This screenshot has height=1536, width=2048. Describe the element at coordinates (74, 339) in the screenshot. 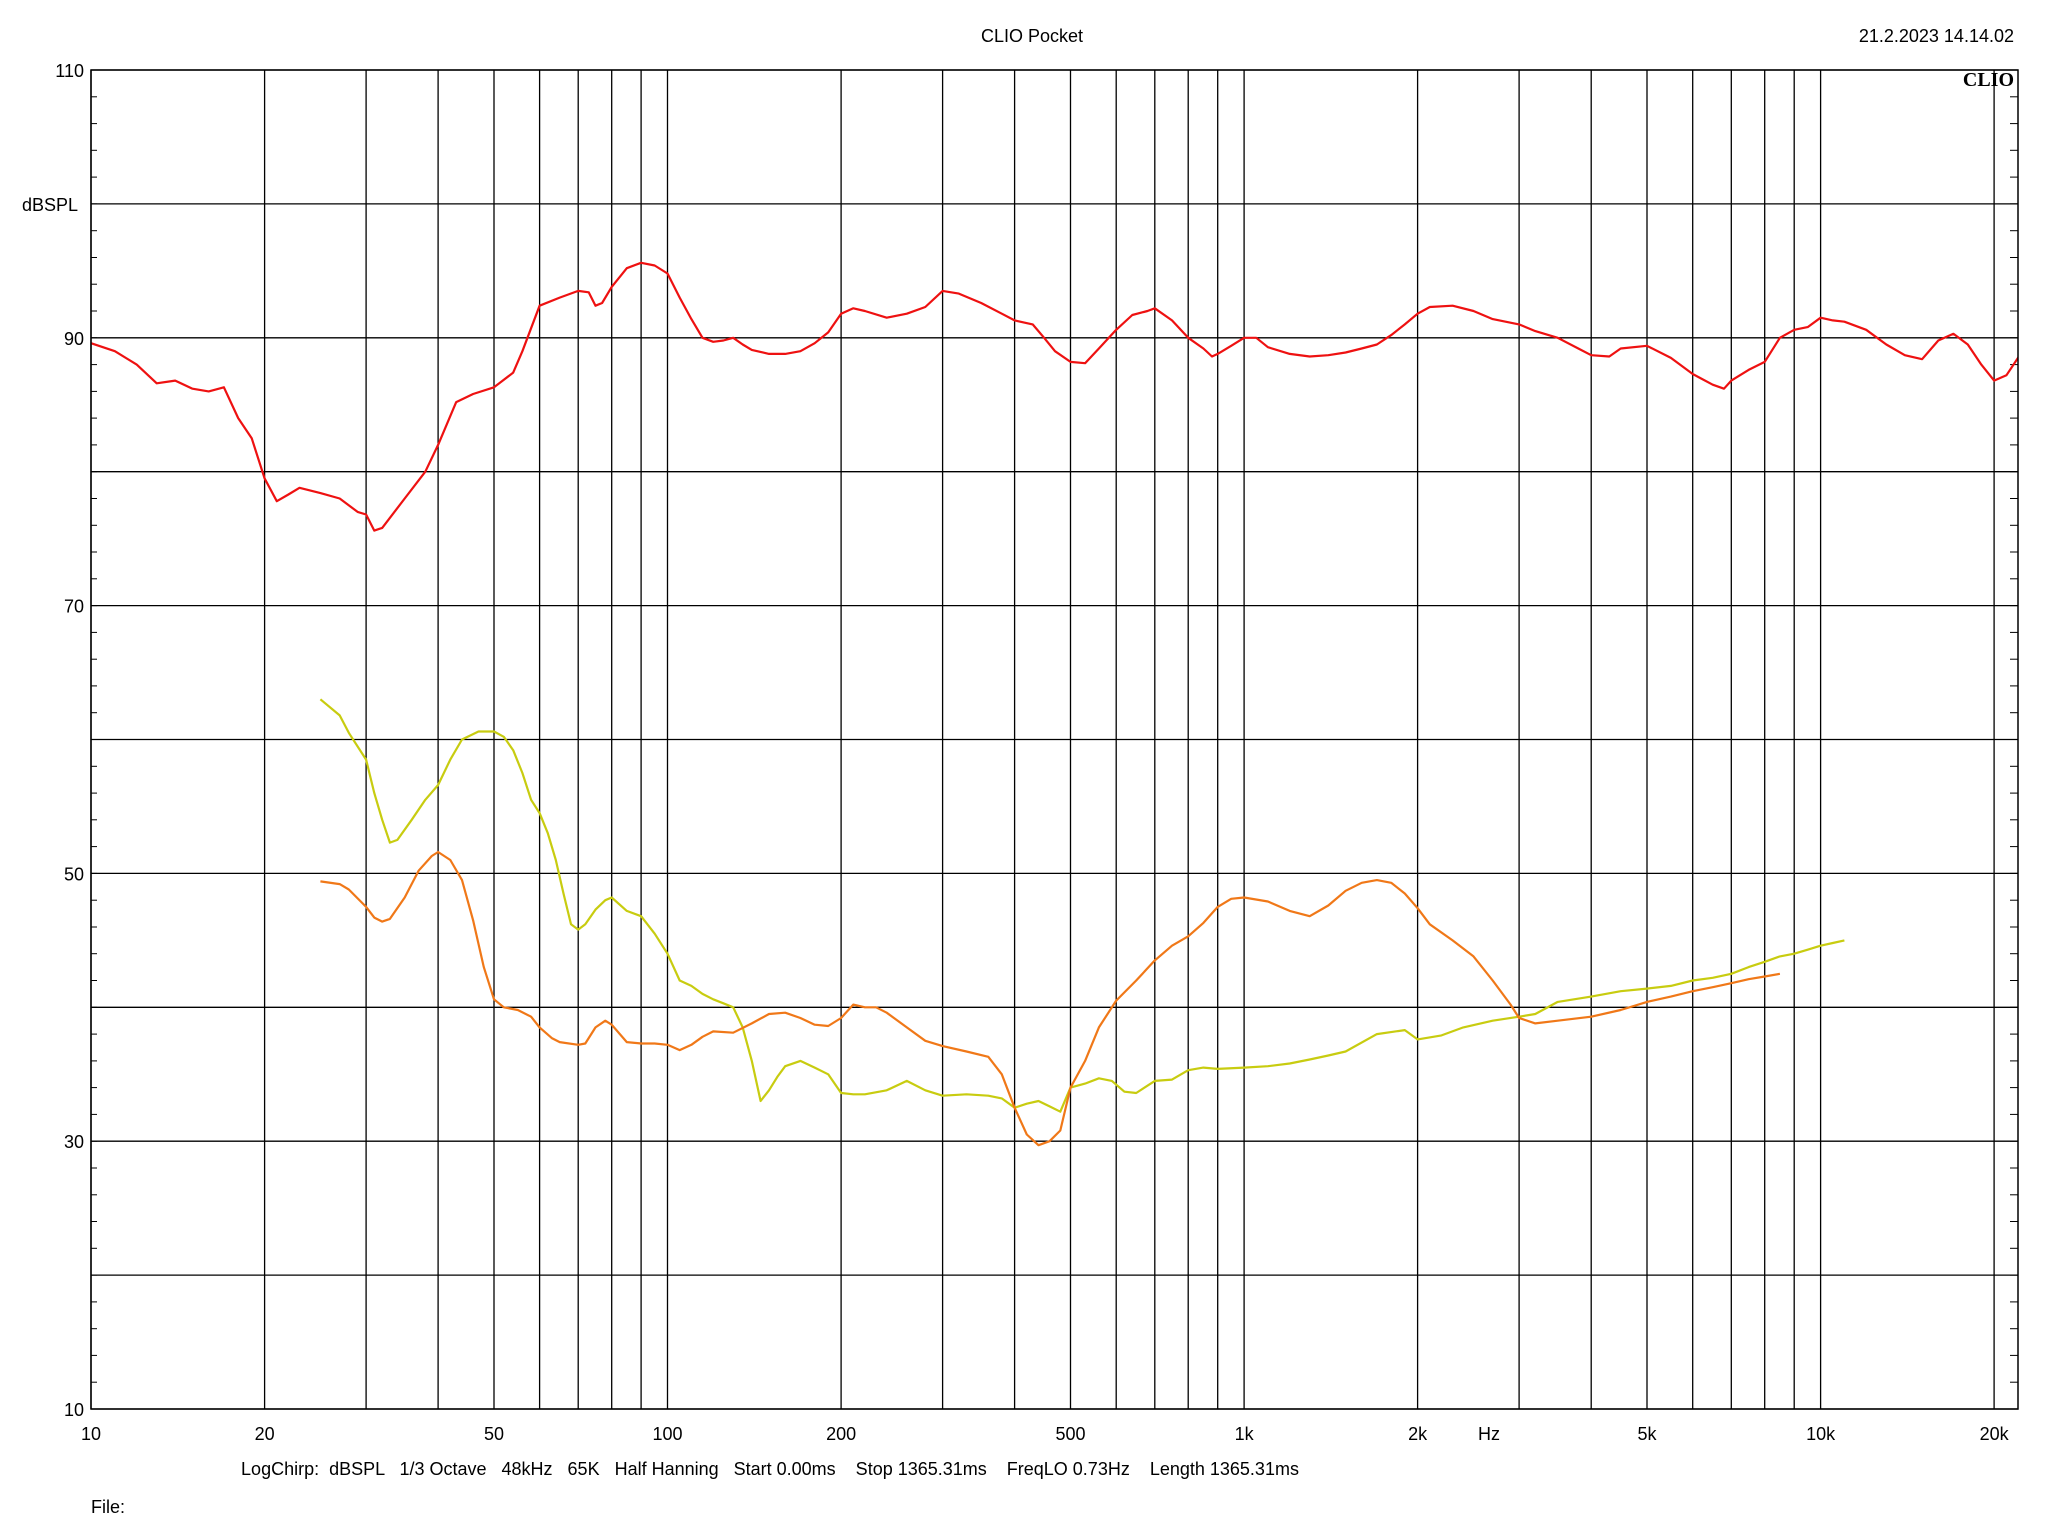

I see `y-tick-label: 90` at that location.